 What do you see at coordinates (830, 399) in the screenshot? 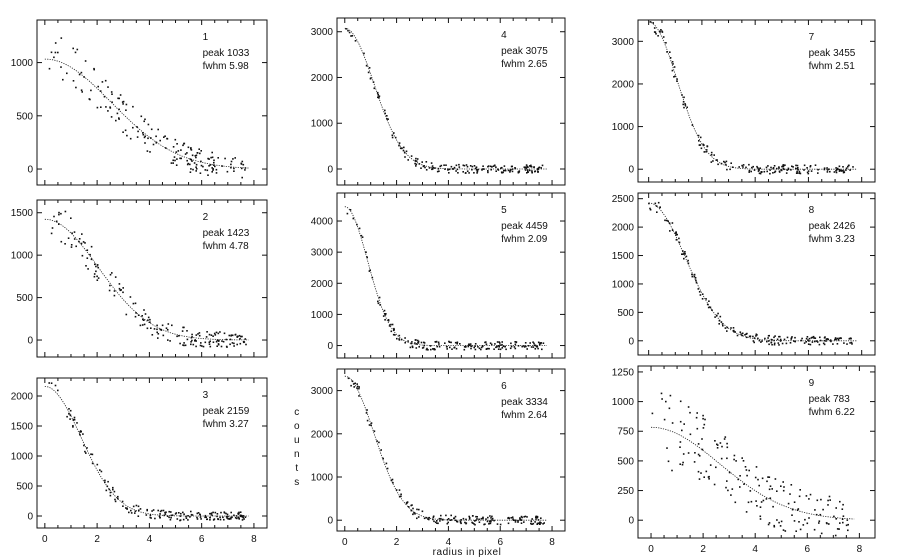
I see `peak-annotation: peak 783` at bounding box center [830, 399].